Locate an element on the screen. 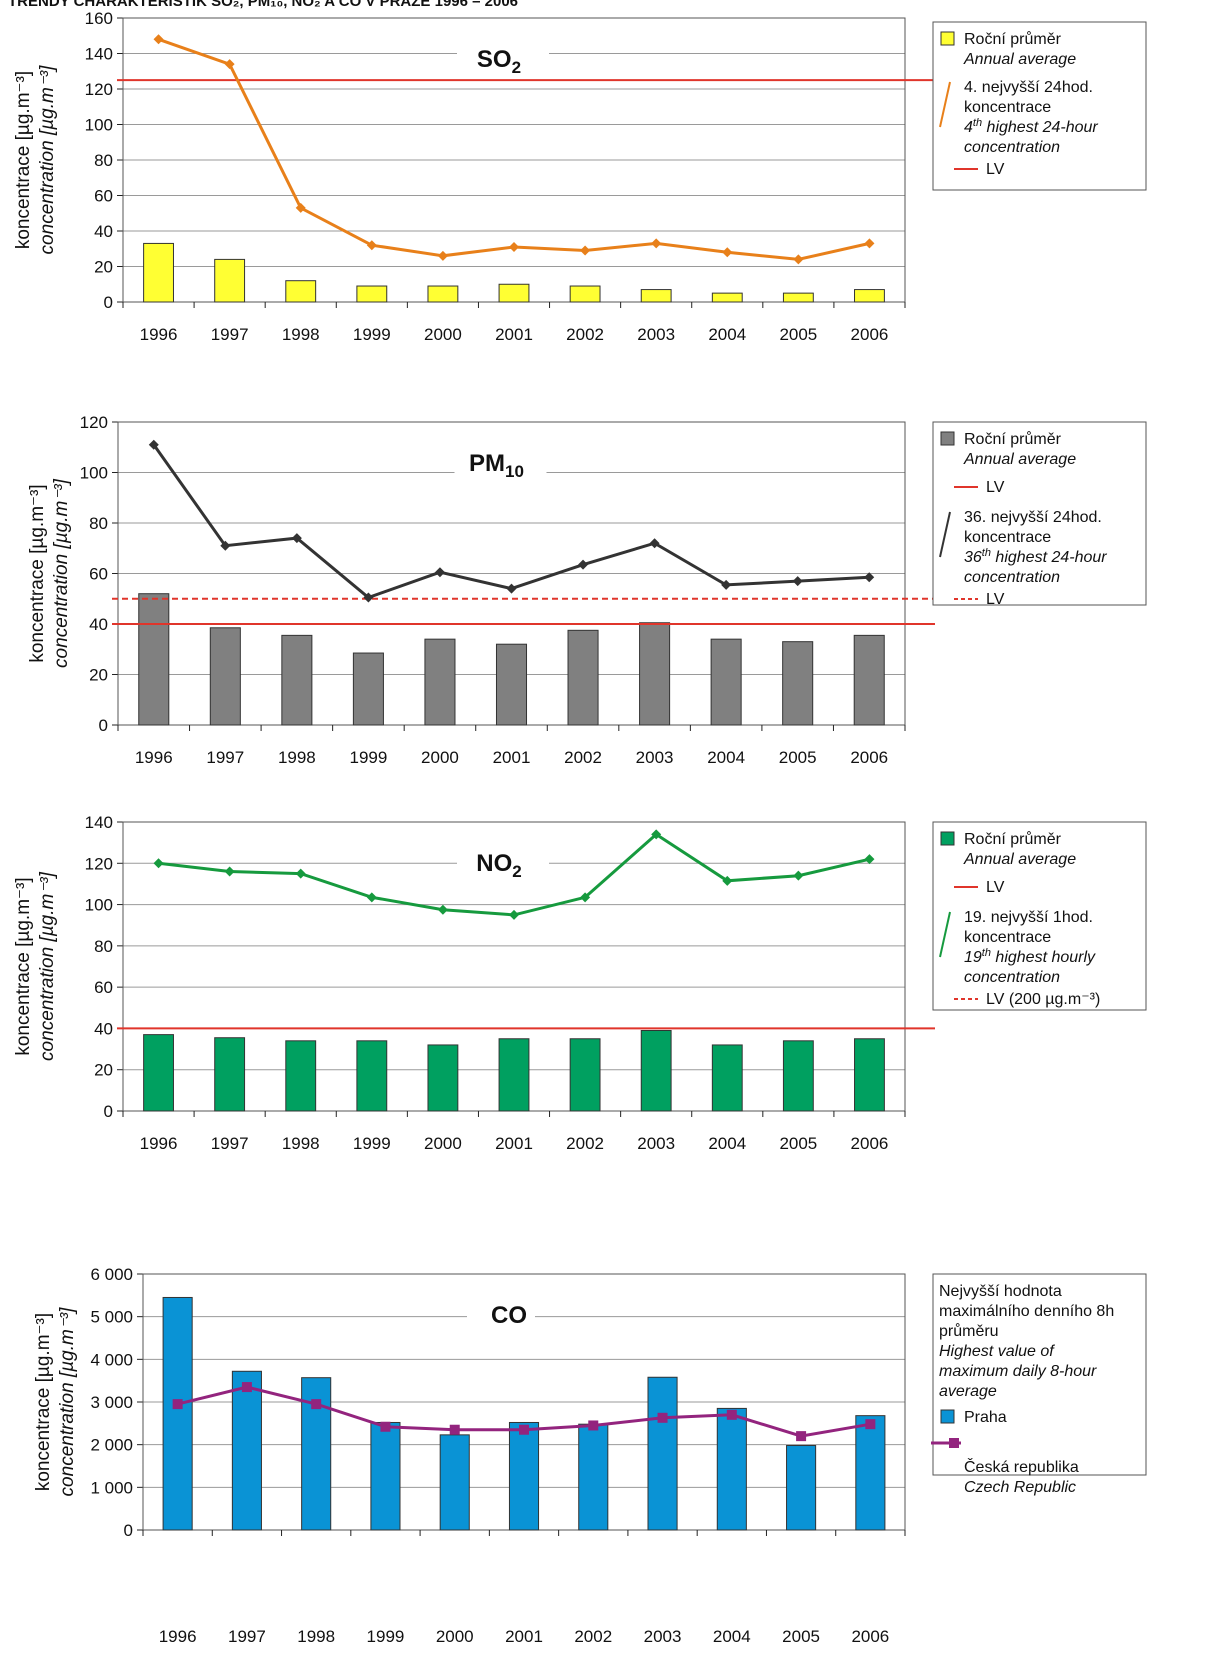  legend-text-italic: concentration is located at coordinates (1012, 977).